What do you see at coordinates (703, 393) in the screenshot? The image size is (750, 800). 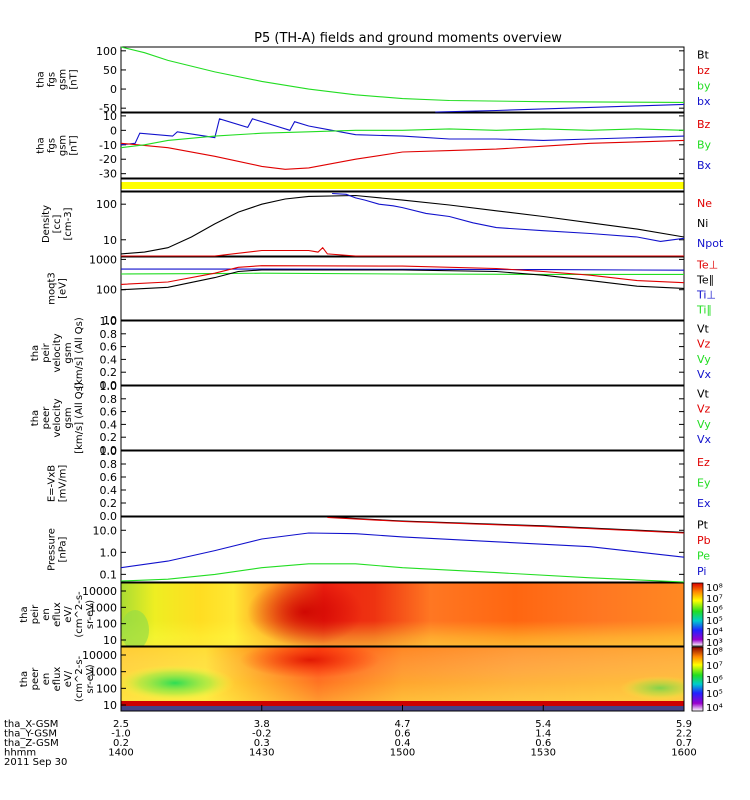 I see `legend-entry: Vt` at bounding box center [703, 393].